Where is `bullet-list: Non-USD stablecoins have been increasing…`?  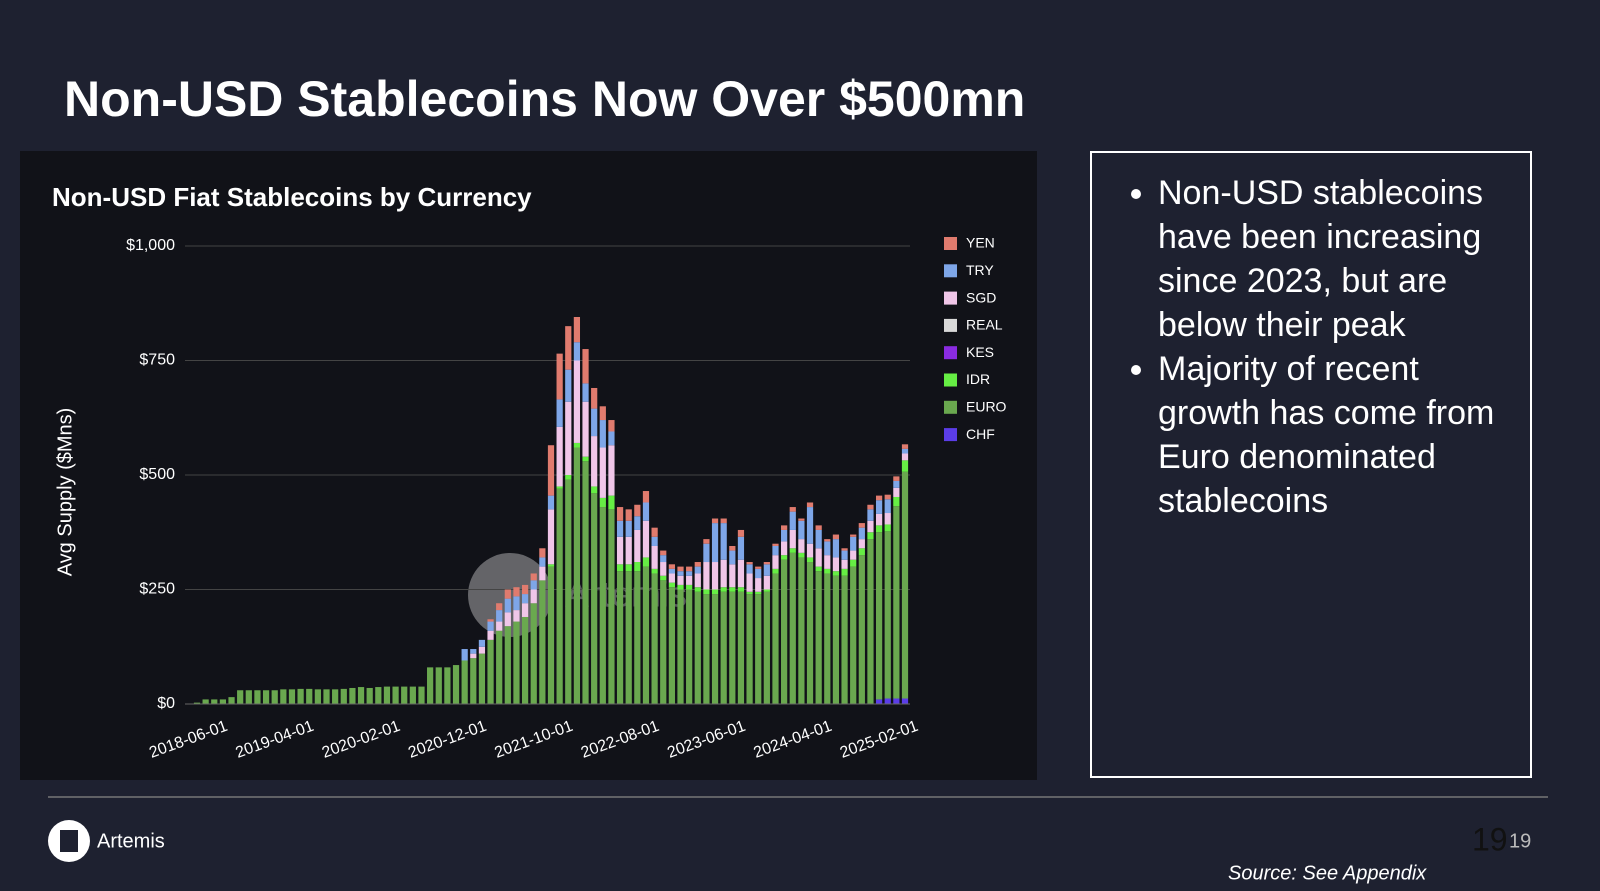 bullet-list: Non-USD stablecoins have been increasing… is located at coordinates (1311, 347).